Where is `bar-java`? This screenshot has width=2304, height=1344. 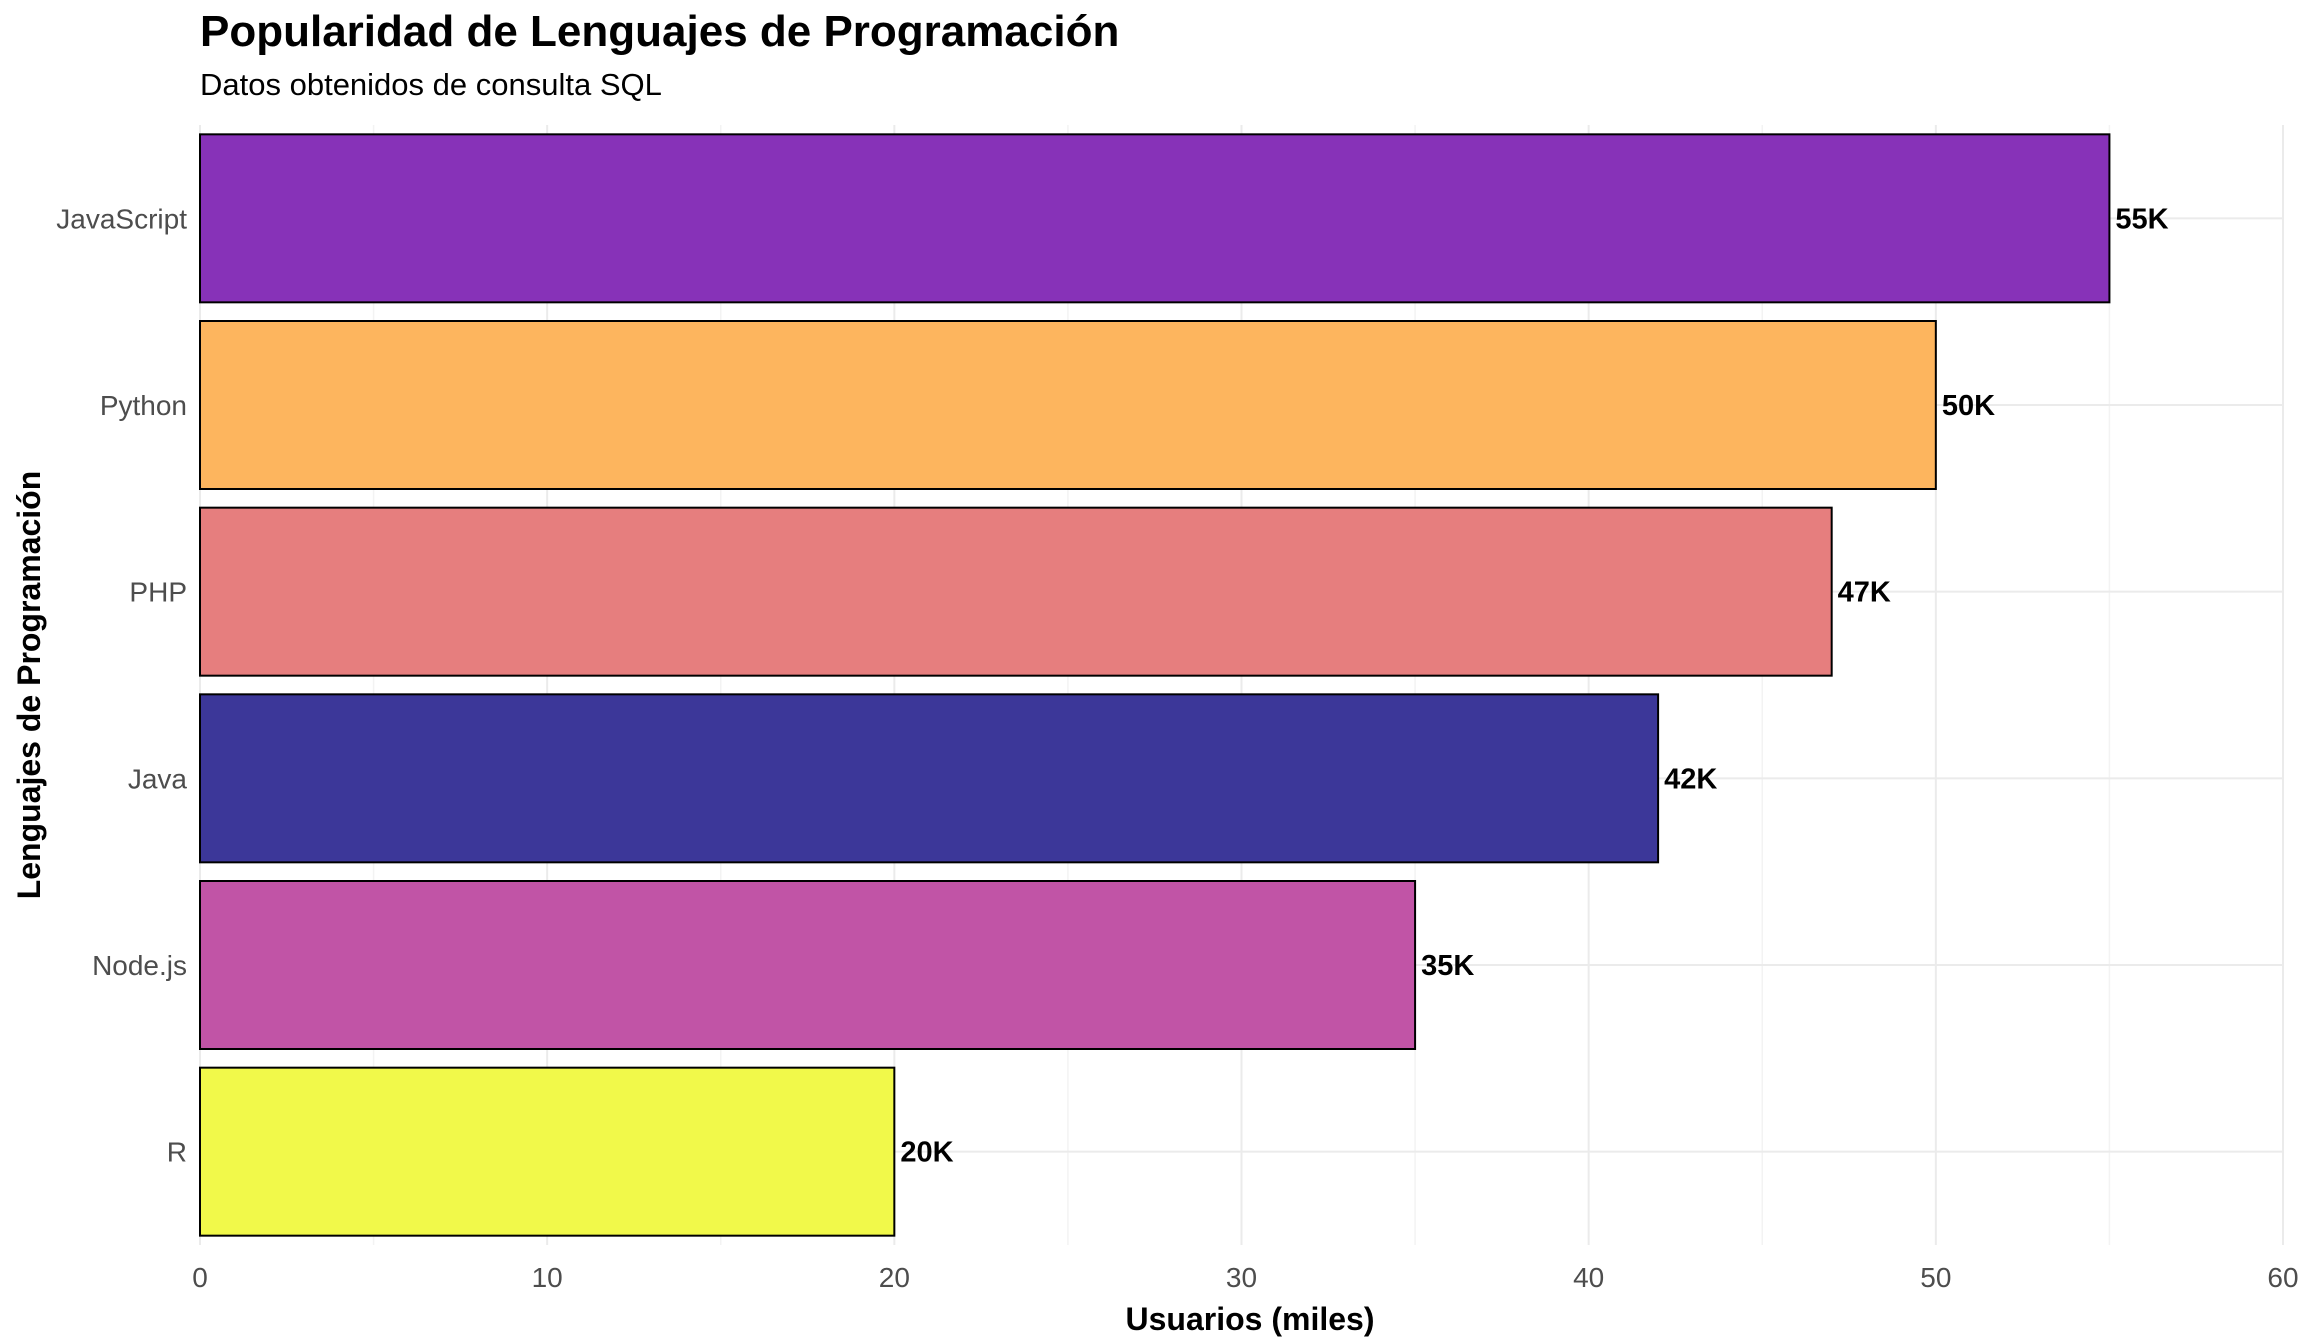
bar-java is located at coordinates (929, 778).